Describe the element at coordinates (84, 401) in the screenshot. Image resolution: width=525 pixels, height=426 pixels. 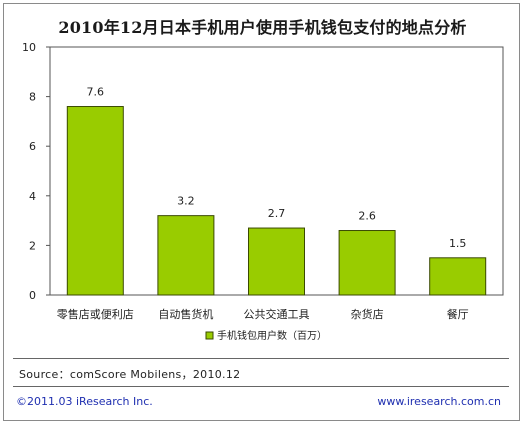
I see `copyright-text: ©2011.03 iResearch Inc.` at that location.